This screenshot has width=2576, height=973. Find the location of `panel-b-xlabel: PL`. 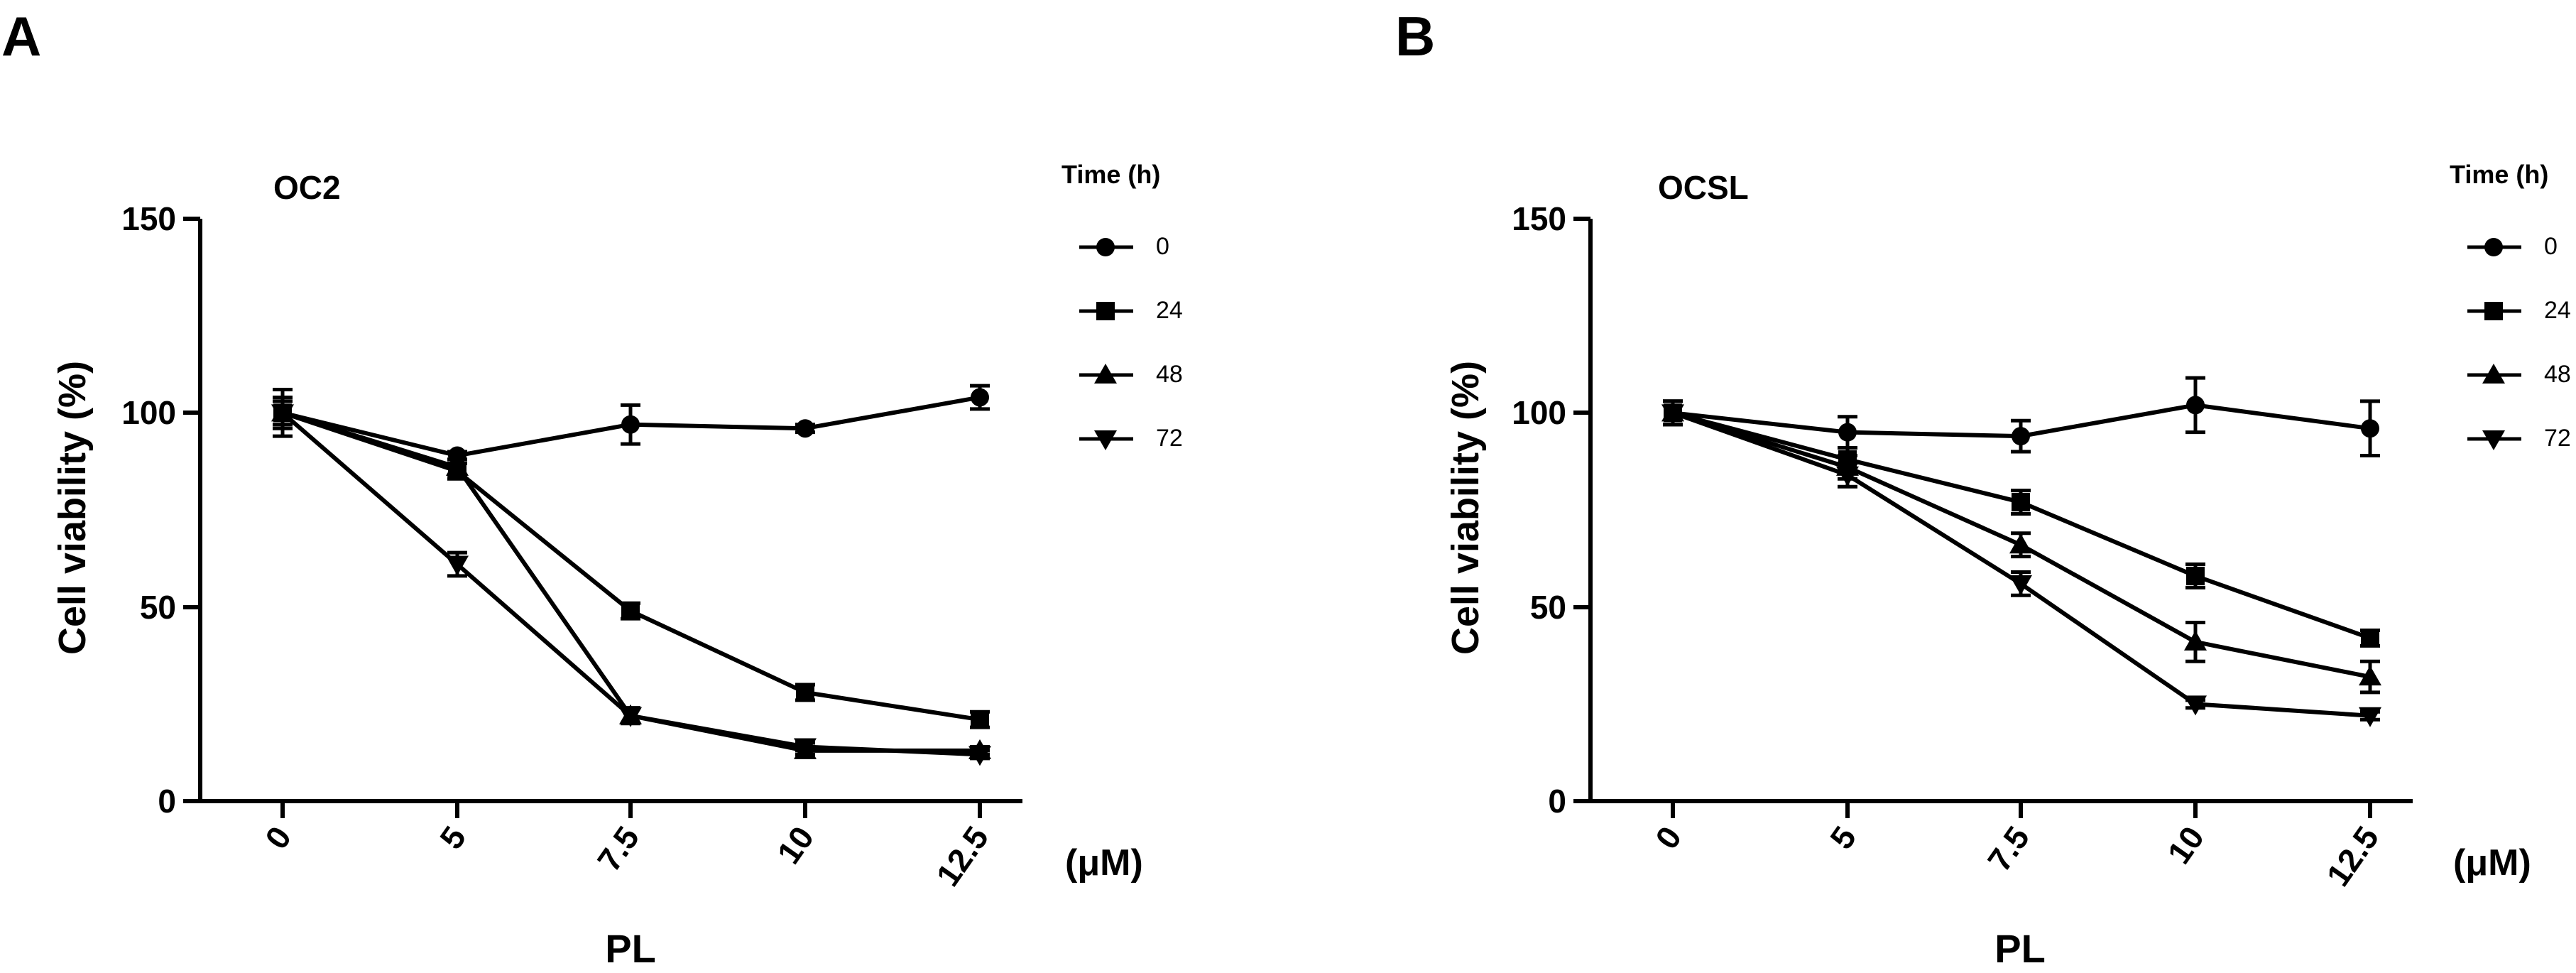

panel-b-xlabel: PL is located at coordinates (2020, 948).